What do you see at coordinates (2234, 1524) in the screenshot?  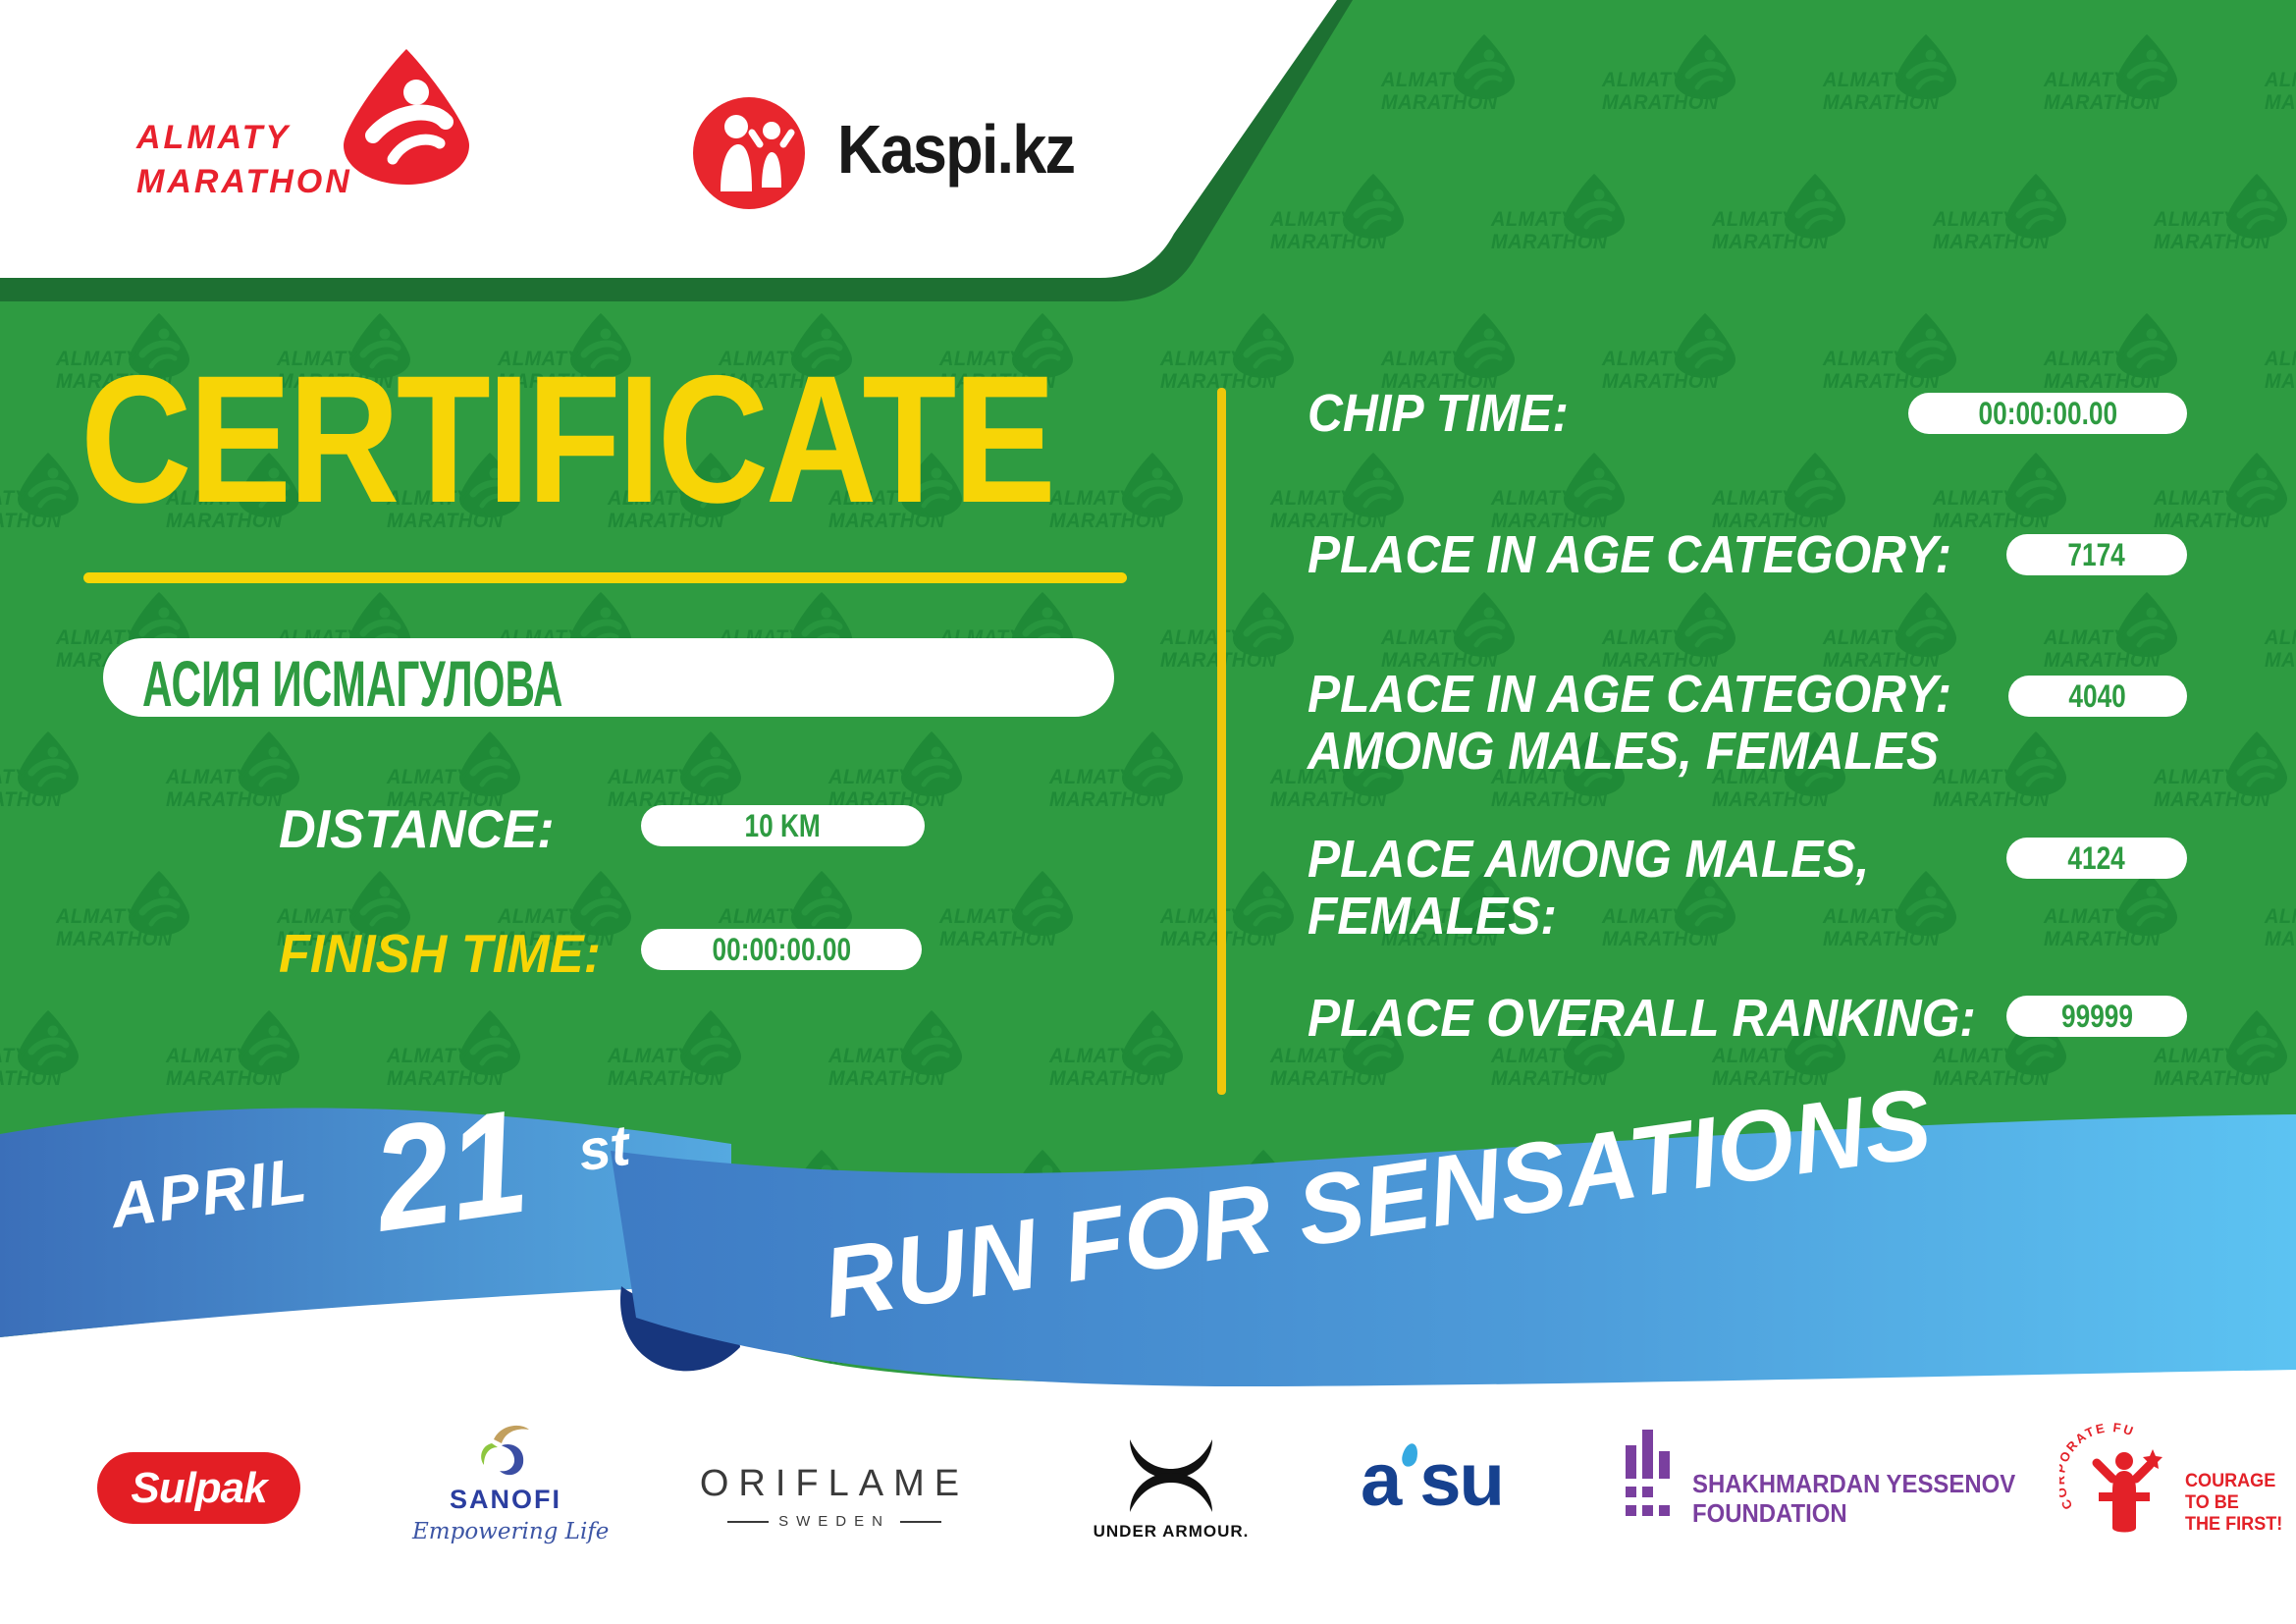 I see `courage-line3: THE FIRST!` at bounding box center [2234, 1524].